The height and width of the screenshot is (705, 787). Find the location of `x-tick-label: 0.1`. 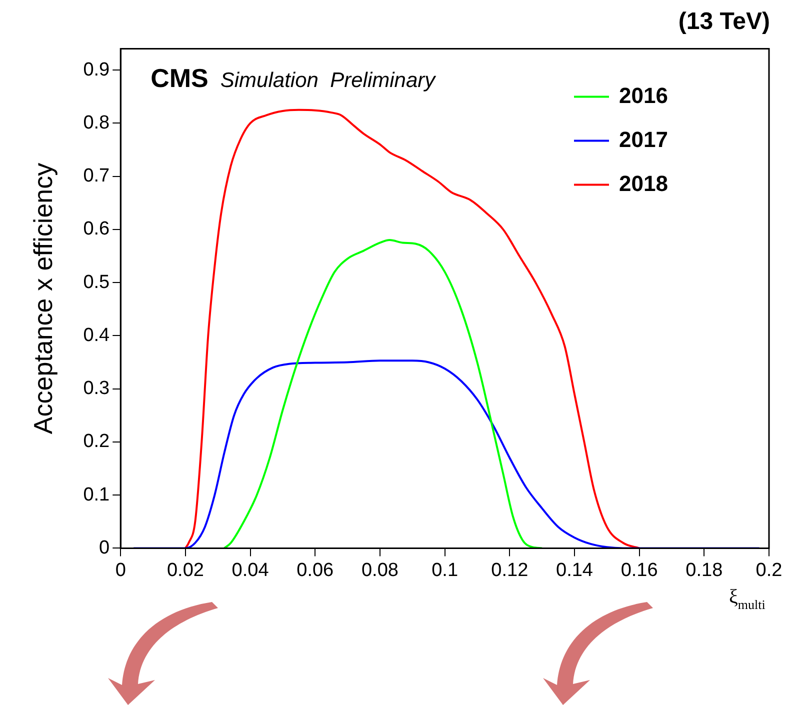

x-tick-label: 0.1 is located at coordinates (445, 570).